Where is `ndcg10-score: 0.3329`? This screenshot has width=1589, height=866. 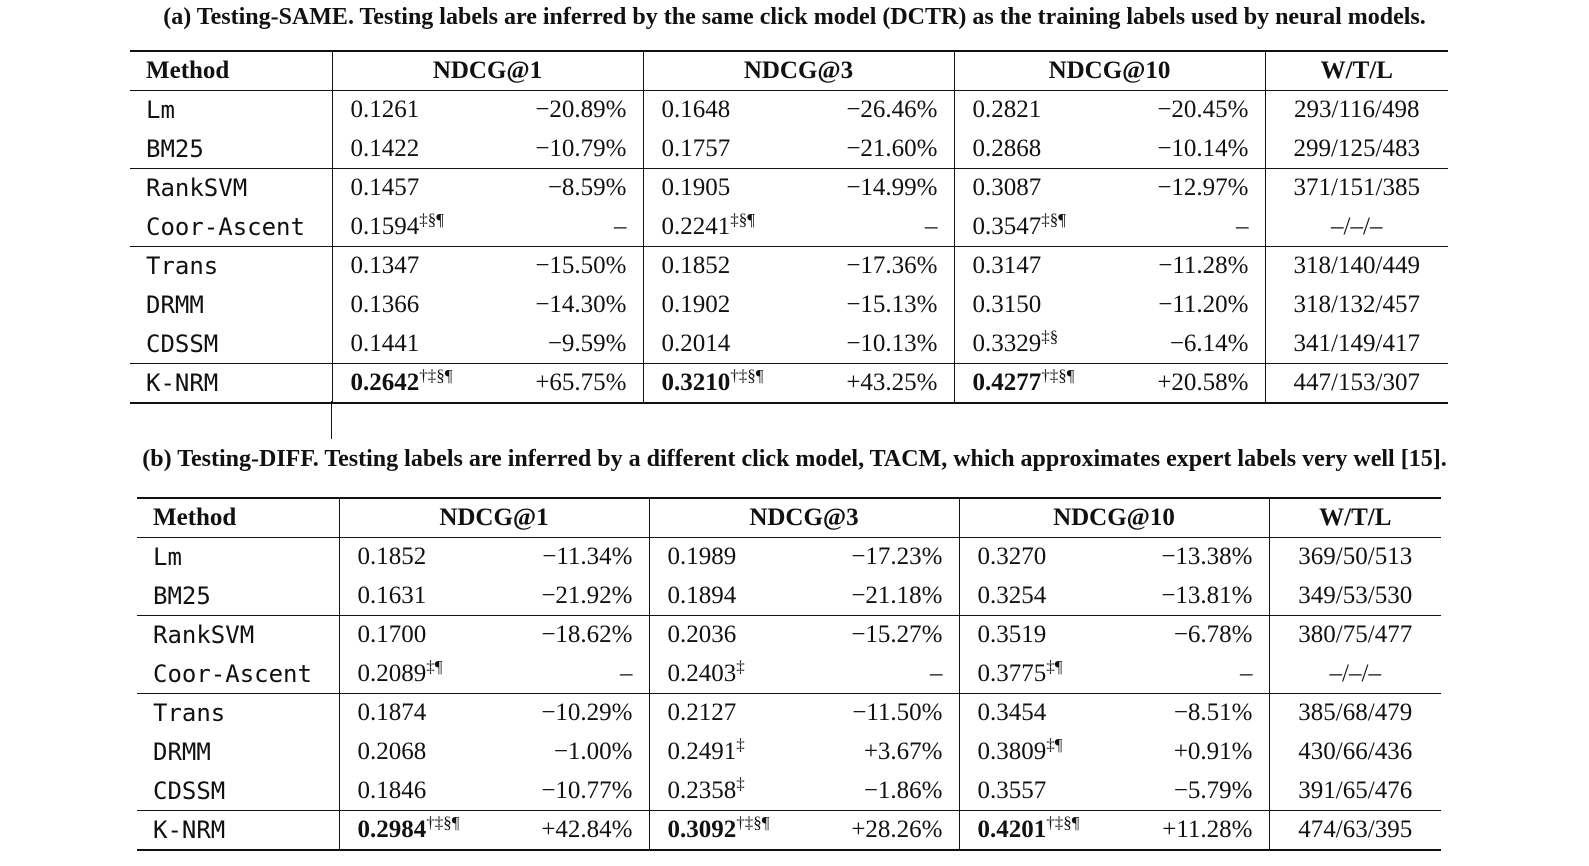
ndcg10-score: 0.3329 is located at coordinates (1007, 343).